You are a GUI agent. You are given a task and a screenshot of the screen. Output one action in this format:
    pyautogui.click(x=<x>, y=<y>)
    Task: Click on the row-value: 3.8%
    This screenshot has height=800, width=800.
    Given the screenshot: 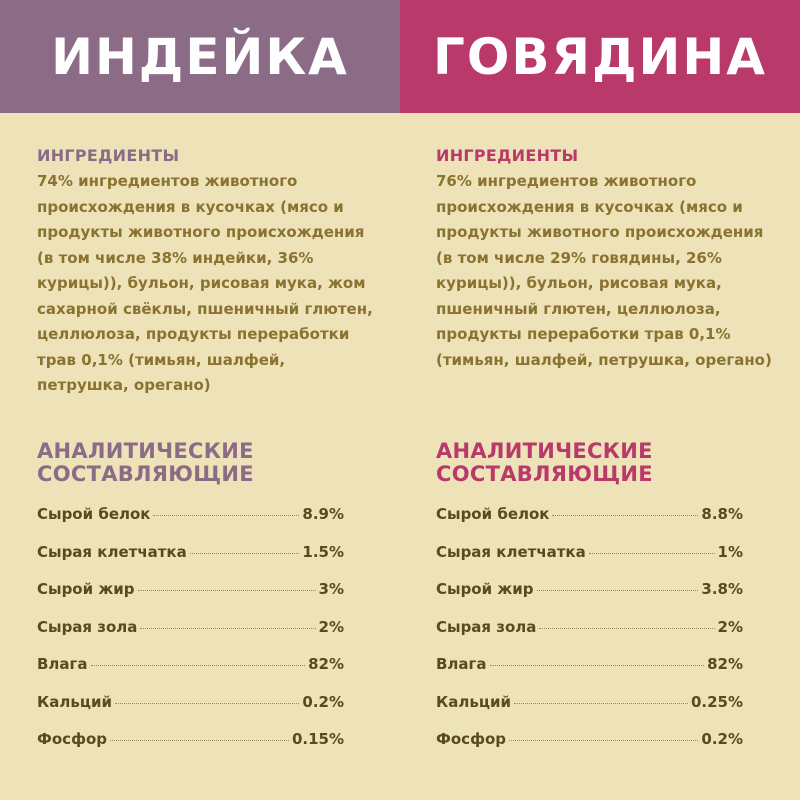 What is the action you would take?
    pyautogui.click(x=722, y=589)
    